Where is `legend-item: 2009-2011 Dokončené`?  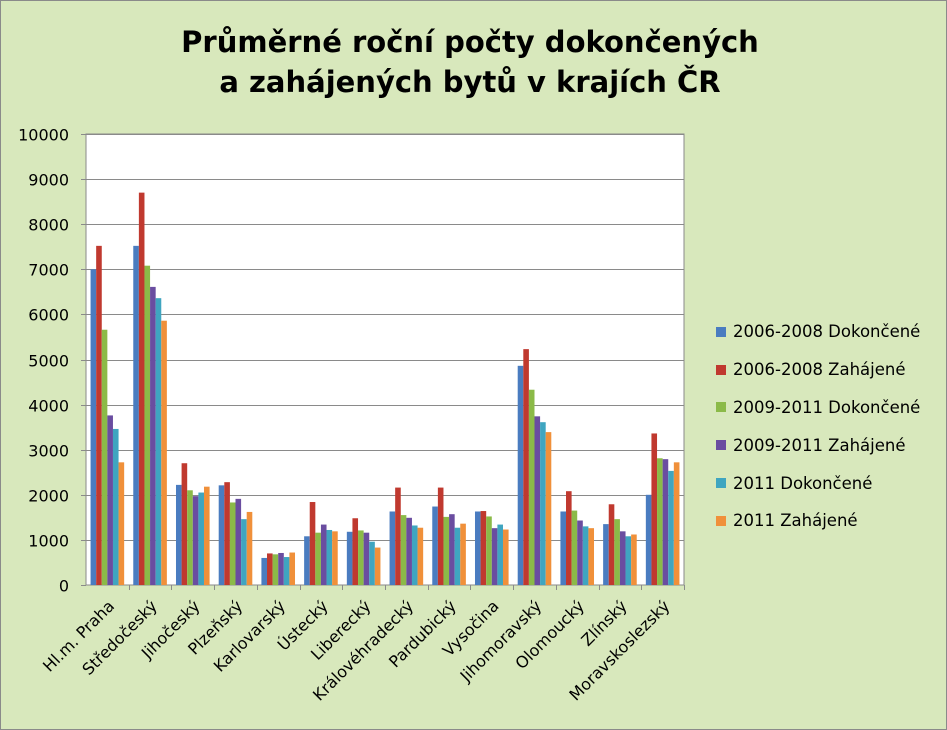 legend-item: 2009-2011 Dokončené is located at coordinates (828, 408).